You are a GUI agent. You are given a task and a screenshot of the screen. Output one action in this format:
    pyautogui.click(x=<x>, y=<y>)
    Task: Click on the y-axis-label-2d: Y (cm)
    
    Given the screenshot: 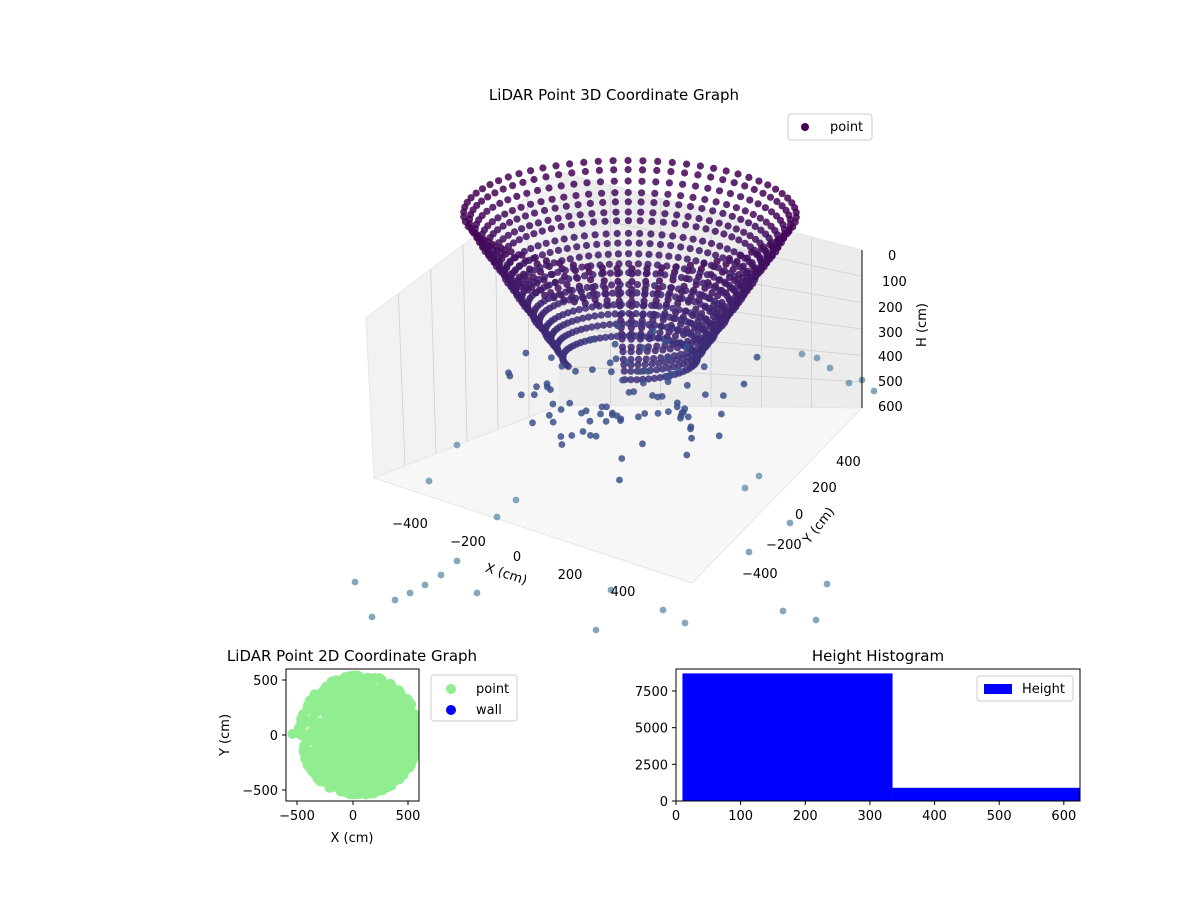 What is the action you would take?
    pyautogui.click(x=225, y=735)
    